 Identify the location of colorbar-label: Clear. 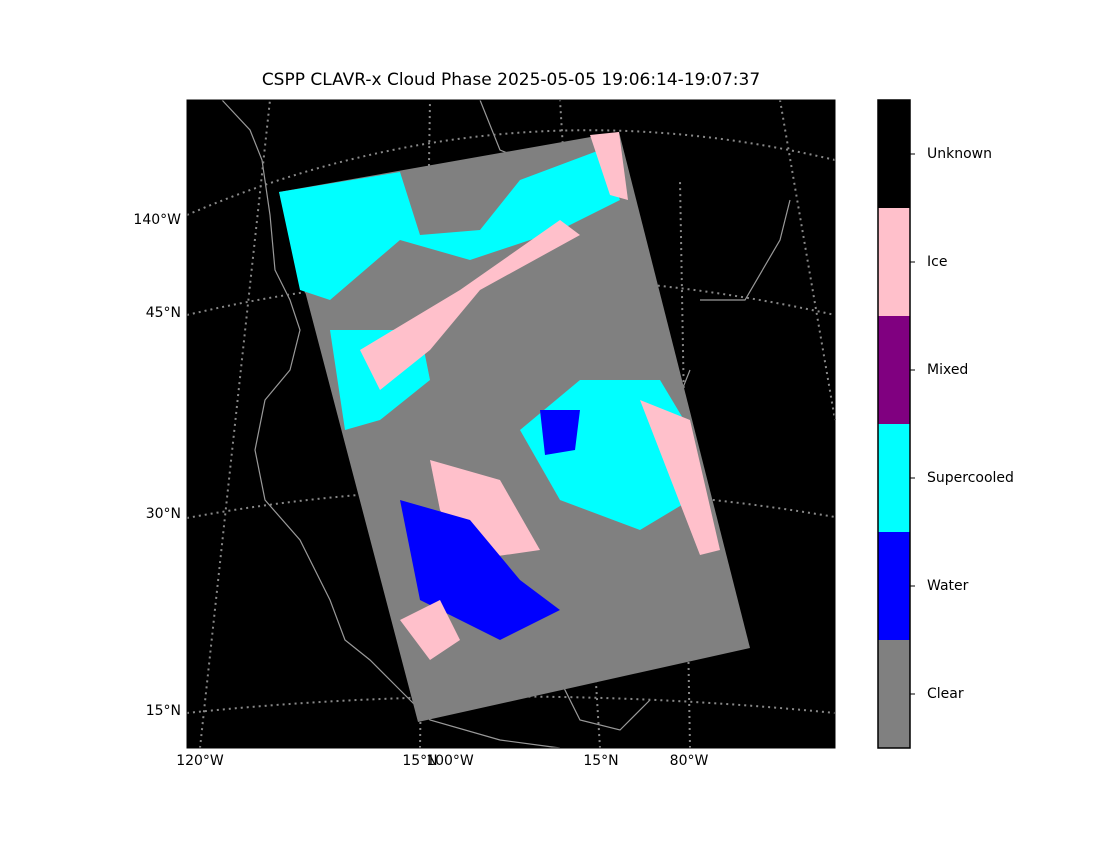
(945, 694).